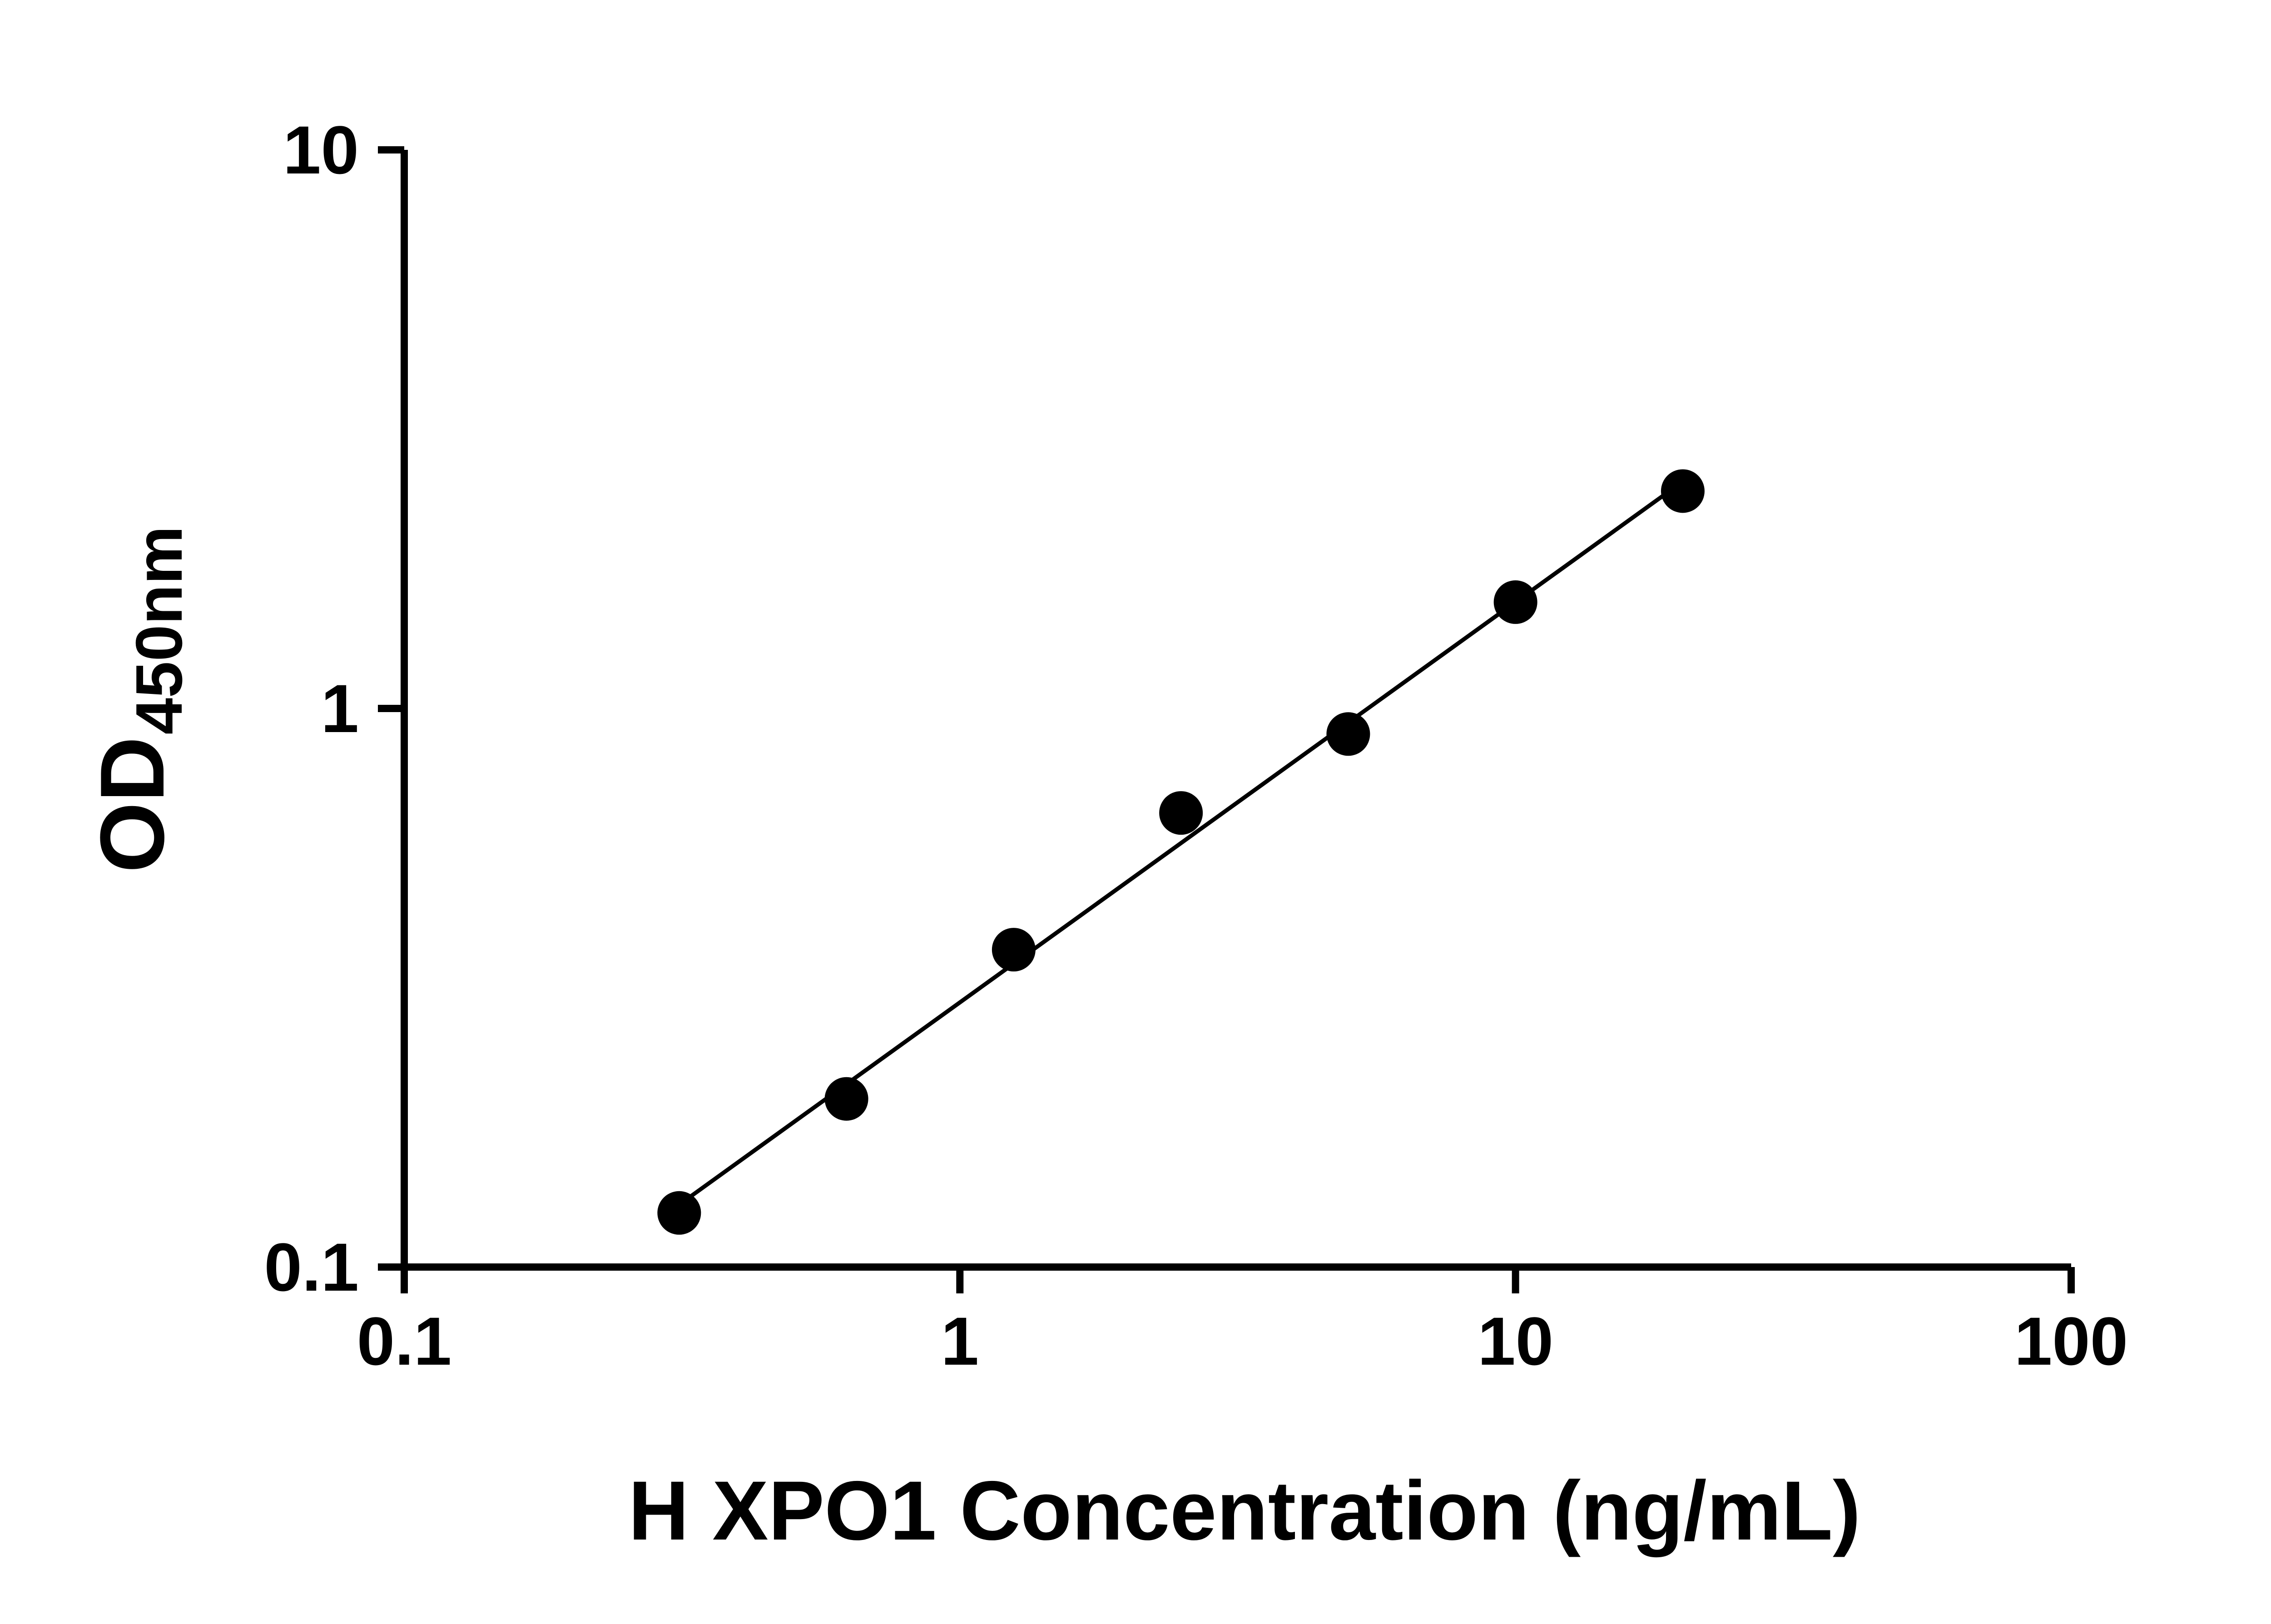  Describe the element at coordinates (404, 1341) in the screenshot. I see `x-tick-label: 0.1` at that location.